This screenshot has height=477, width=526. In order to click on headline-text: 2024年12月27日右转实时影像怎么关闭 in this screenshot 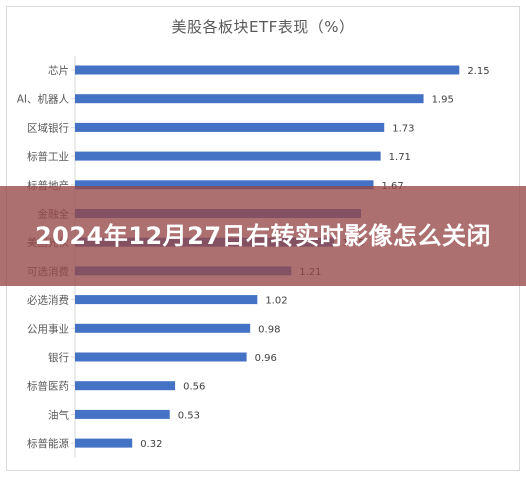, I will do `click(263, 236)`.